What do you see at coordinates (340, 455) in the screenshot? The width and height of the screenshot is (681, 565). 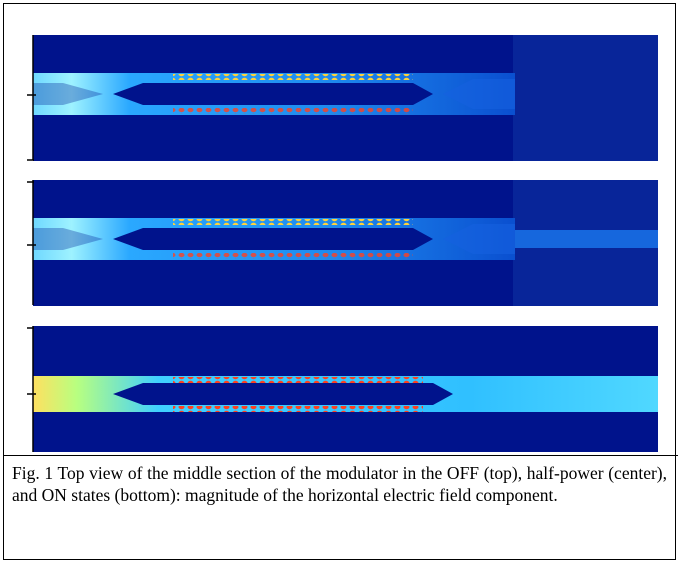 I see `caption-rule` at bounding box center [340, 455].